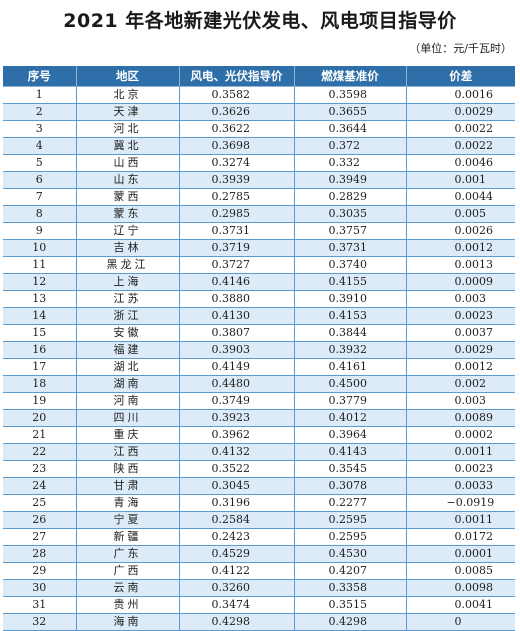 The height and width of the screenshot is (631, 520). What do you see at coordinates (237, 469) in the screenshot?
I see `row-guide-price: 0.3522` at bounding box center [237, 469].